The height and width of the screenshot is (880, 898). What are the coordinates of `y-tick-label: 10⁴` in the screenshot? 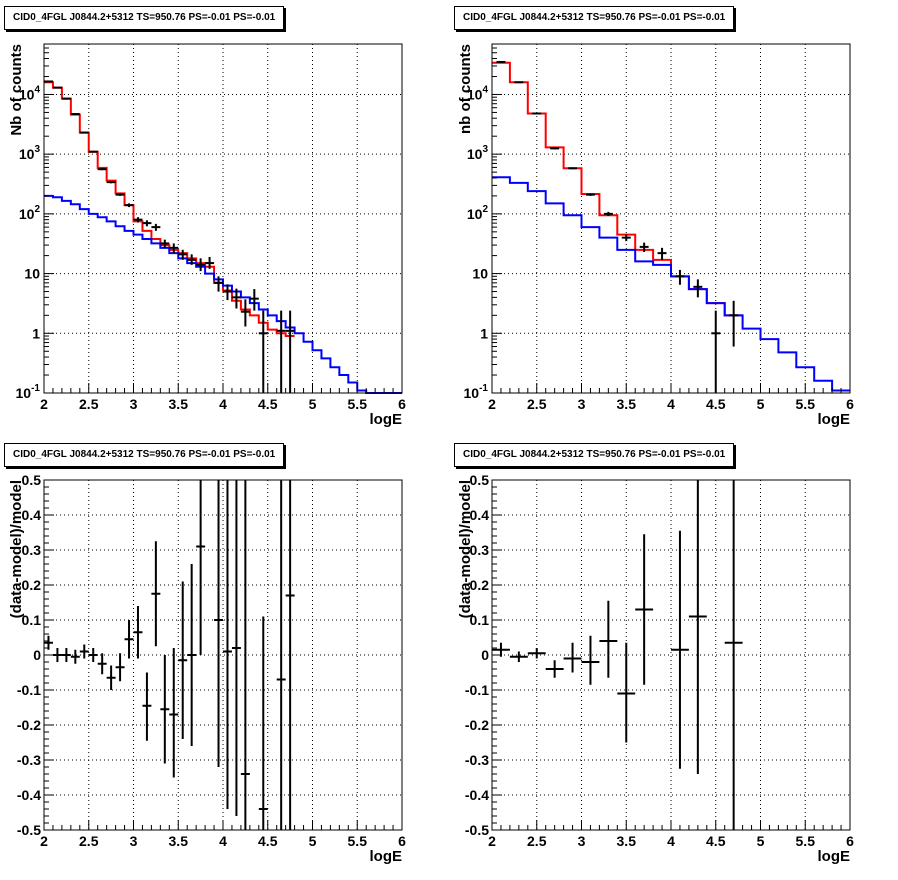 It's located at (30, 93).